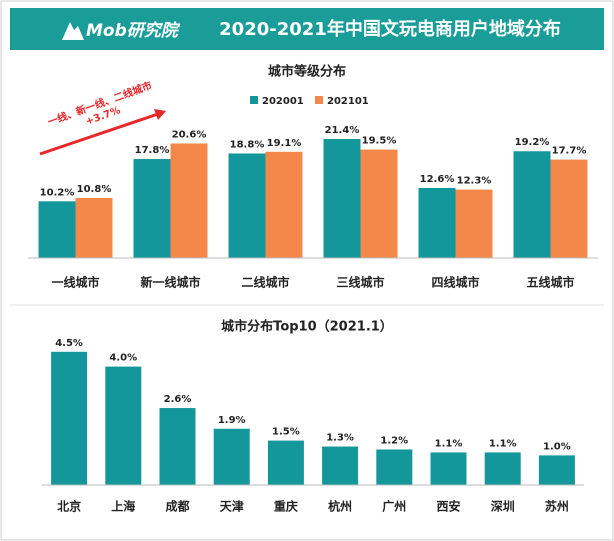 Image resolution: width=614 pixels, height=541 pixels. Describe the element at coordinates (340, 506) in the screenshot. I see `x-tick-label: 杭州` at that location.